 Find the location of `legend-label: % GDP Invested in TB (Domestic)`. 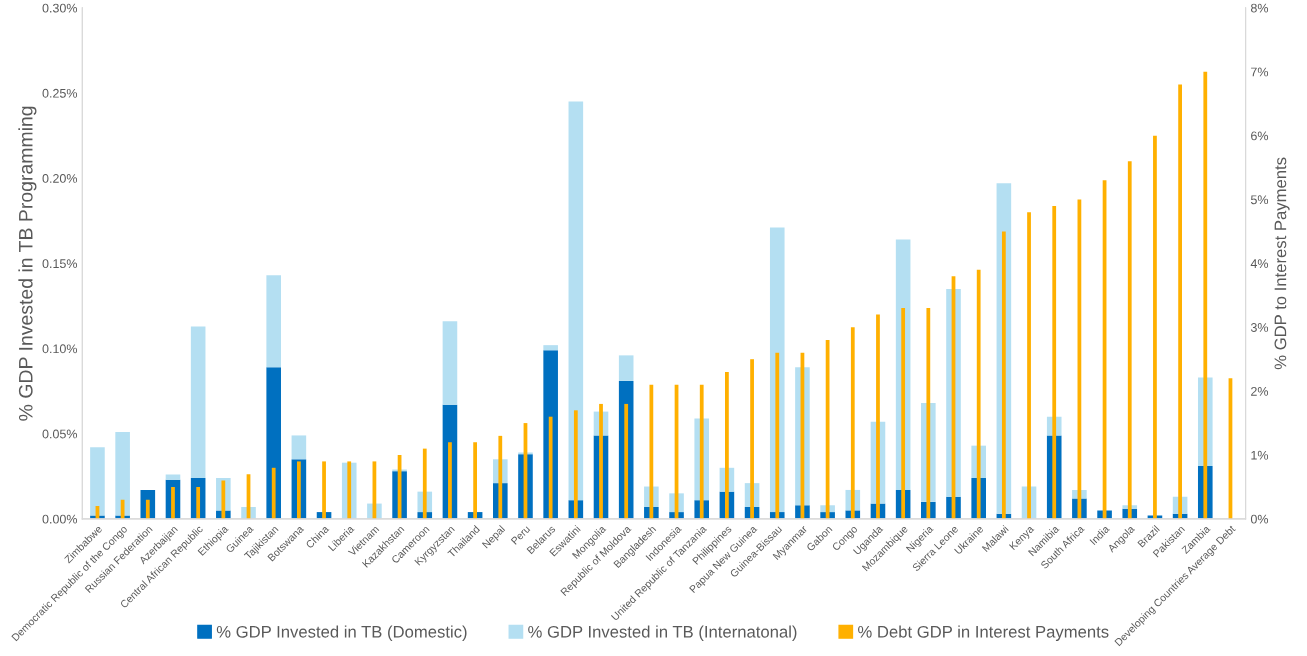

legend-label: % GDP Invested in TB (Domestic) is located at coordinates (341, 633).